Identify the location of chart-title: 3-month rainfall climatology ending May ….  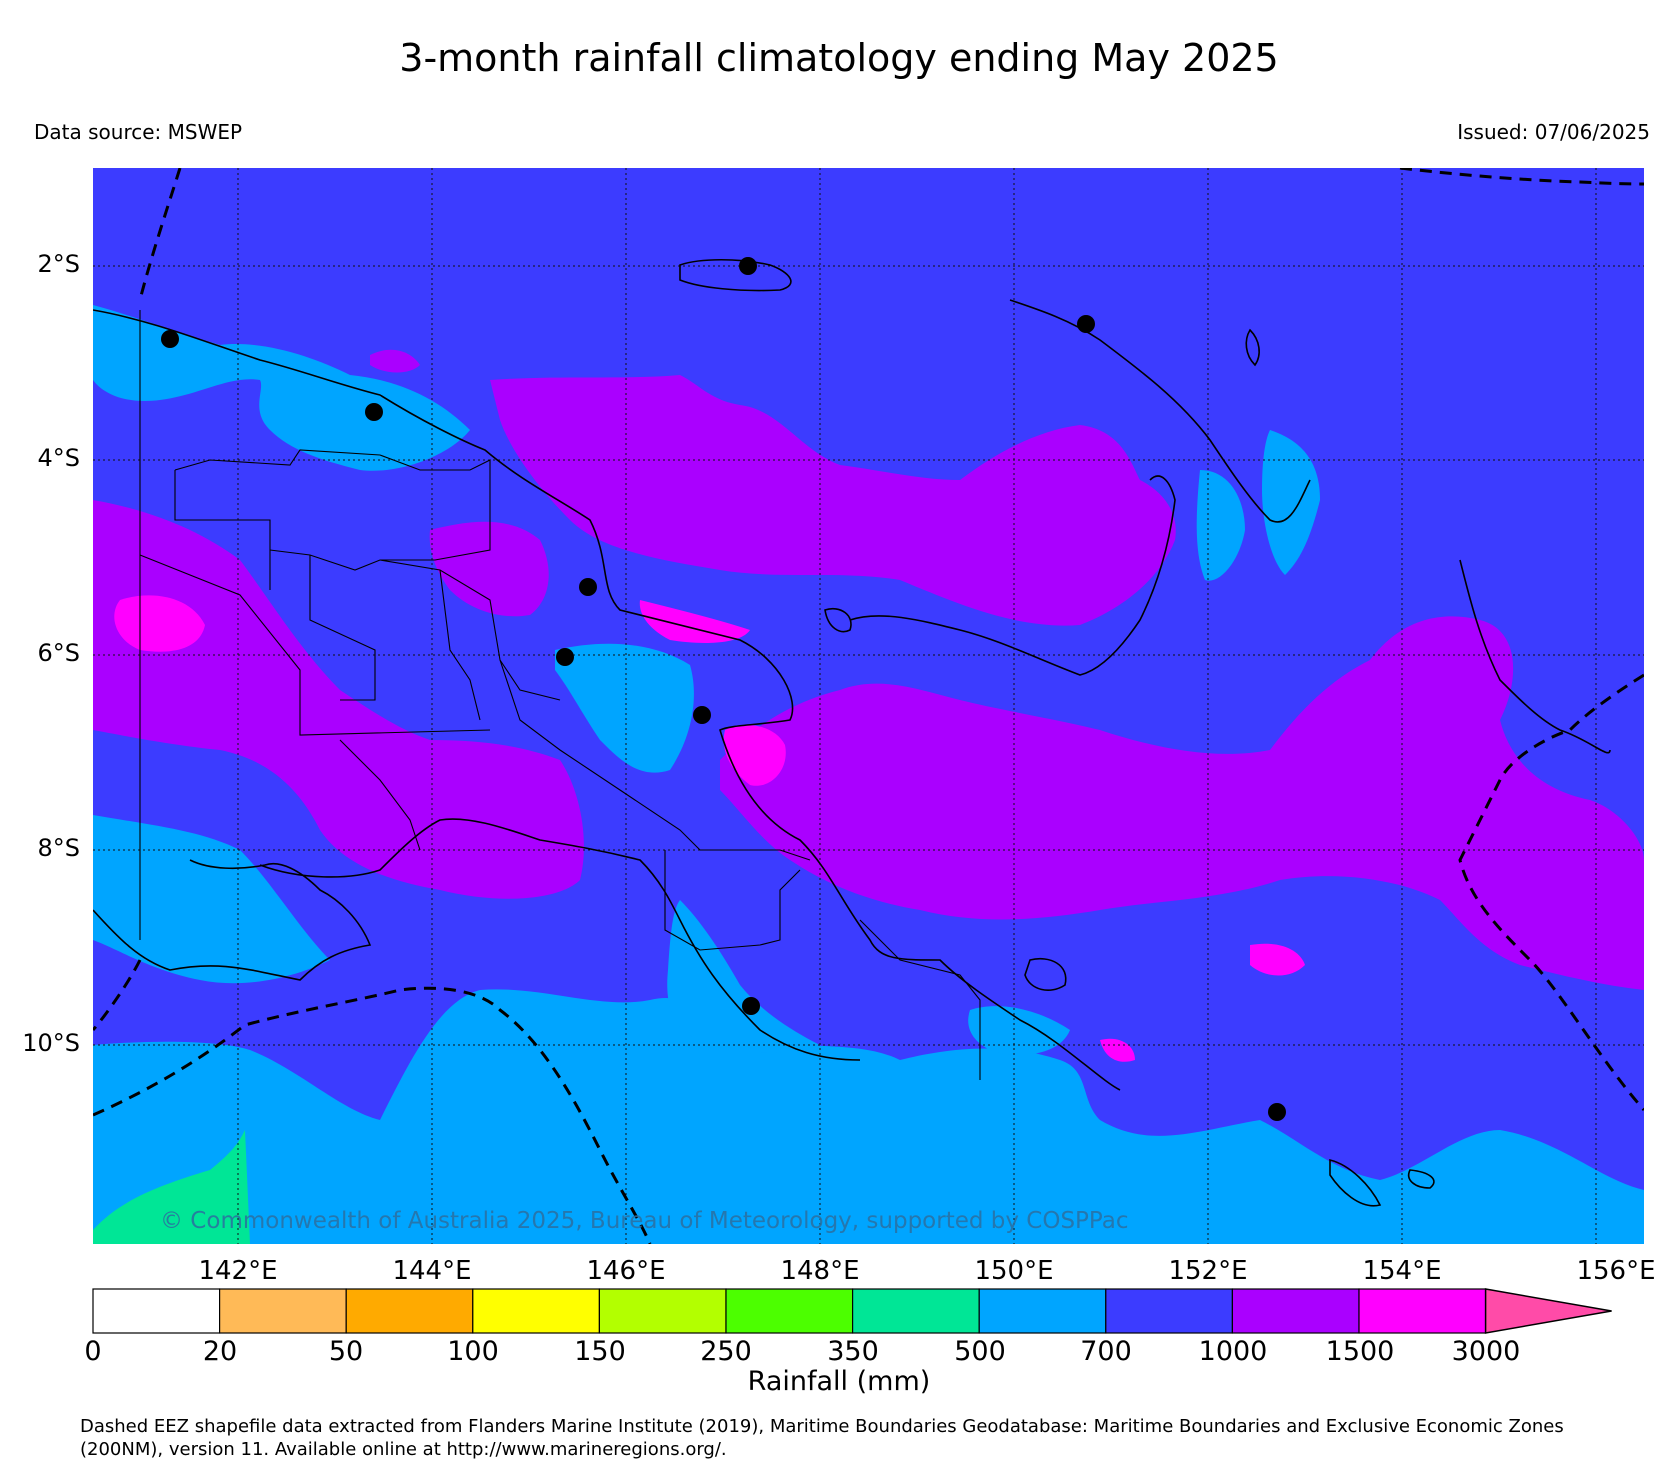
(839, 58).